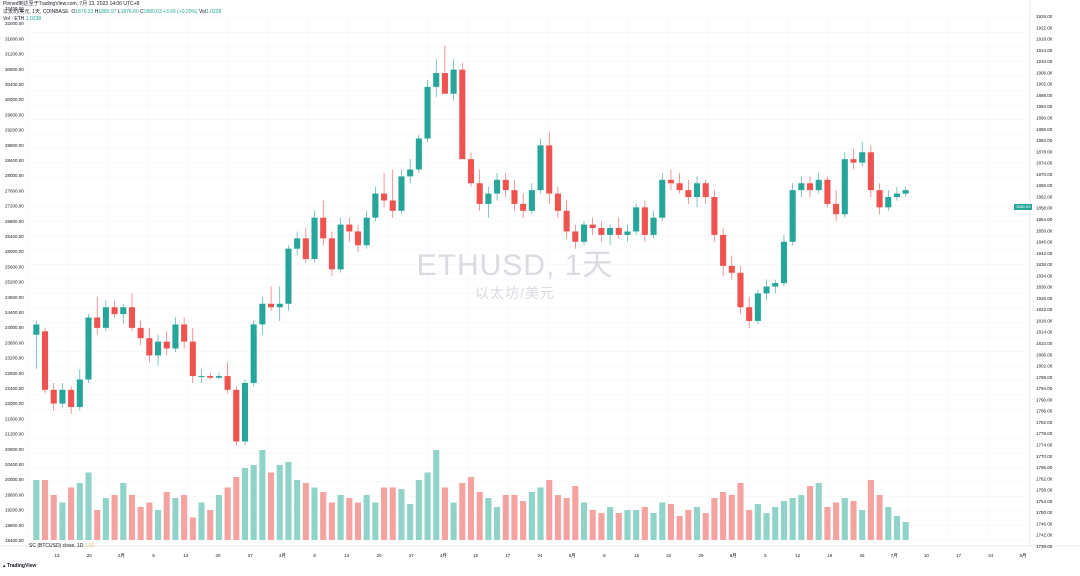 This screenshot has width=1080, height=576. Describe the element at coordinates (314, 555) in the screenshot. I see `x-axis-label: 6` at that location.